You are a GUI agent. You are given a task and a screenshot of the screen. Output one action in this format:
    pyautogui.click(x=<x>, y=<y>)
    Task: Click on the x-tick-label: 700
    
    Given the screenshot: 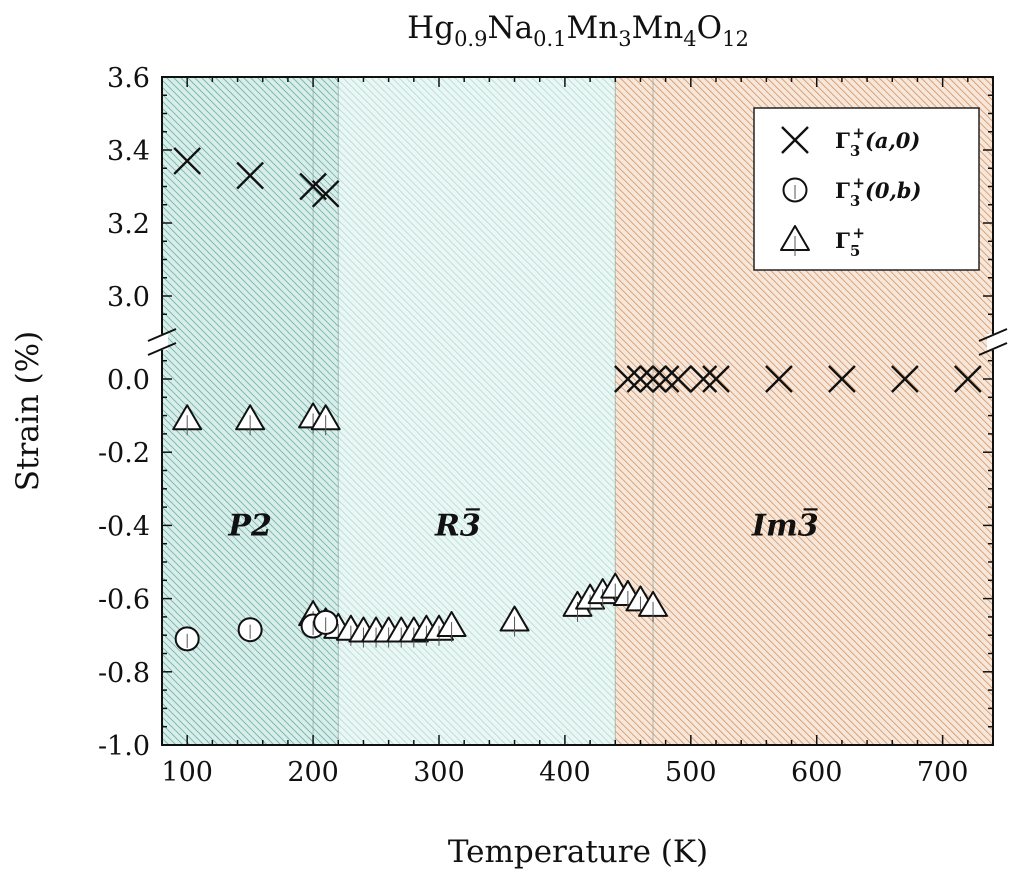 What is the action you would take?
    pyautogui.click(x=943, y=772)
    